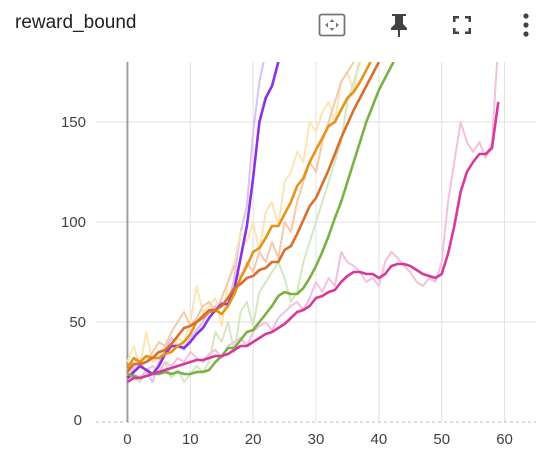  I want to click on y-tick-label-zero: 0, so click(78, 420).